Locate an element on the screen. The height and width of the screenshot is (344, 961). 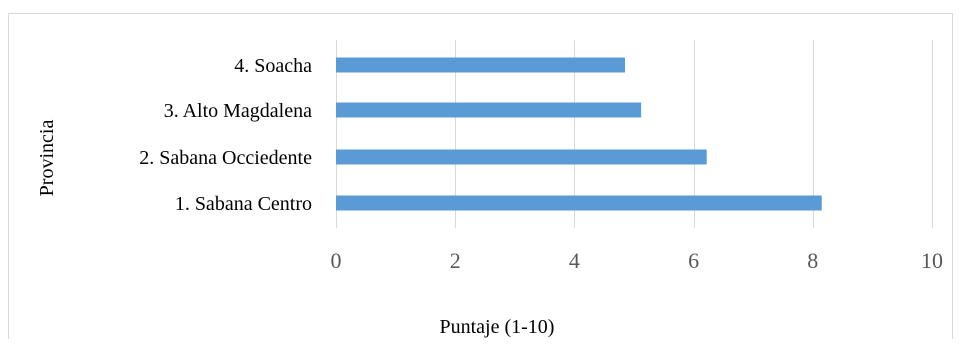
x-tick-label: 10 is located at coordinates (932, 260).